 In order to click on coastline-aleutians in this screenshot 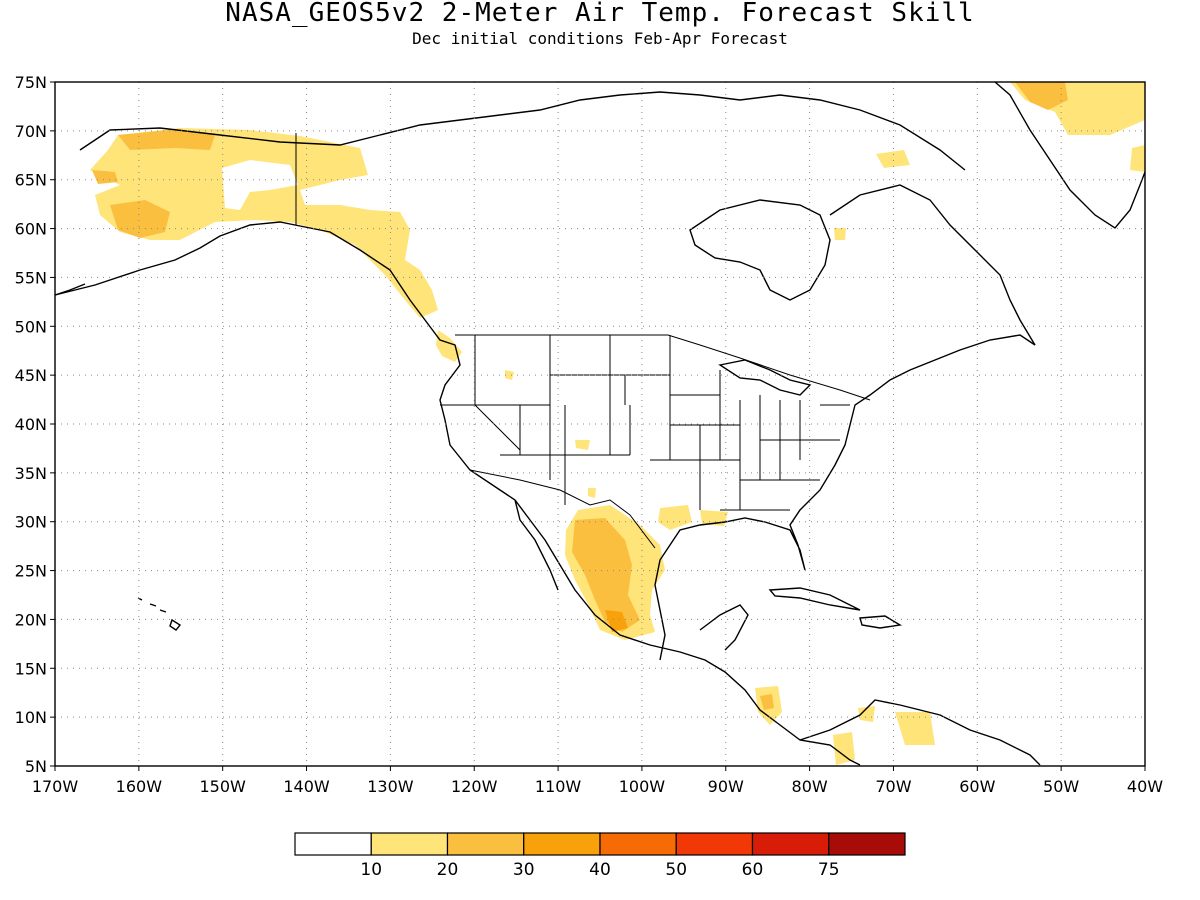, I will do `click(70, 289)`.